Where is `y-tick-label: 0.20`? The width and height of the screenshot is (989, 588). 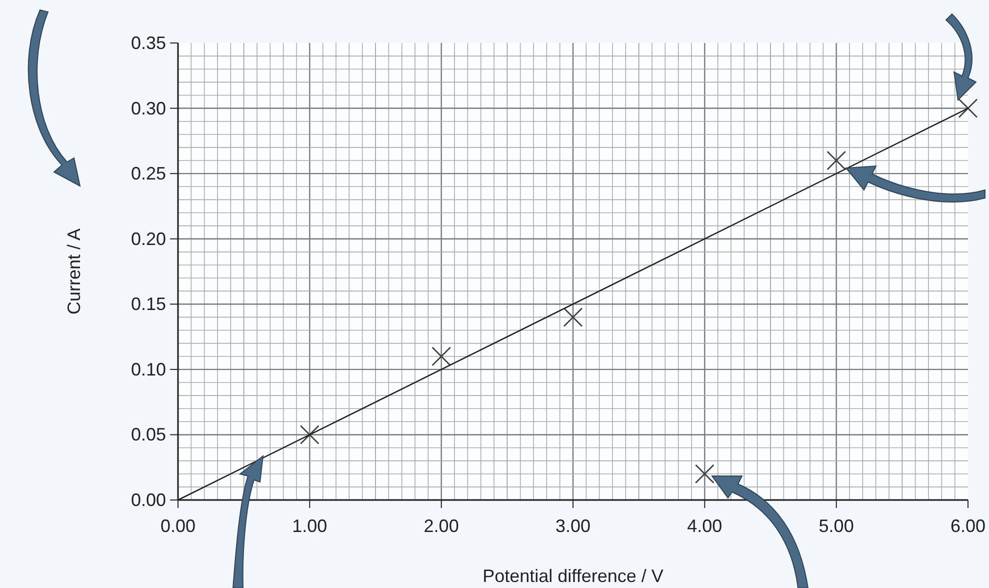 y-tick-label: 0.20 is located at coordinates (148, 238).